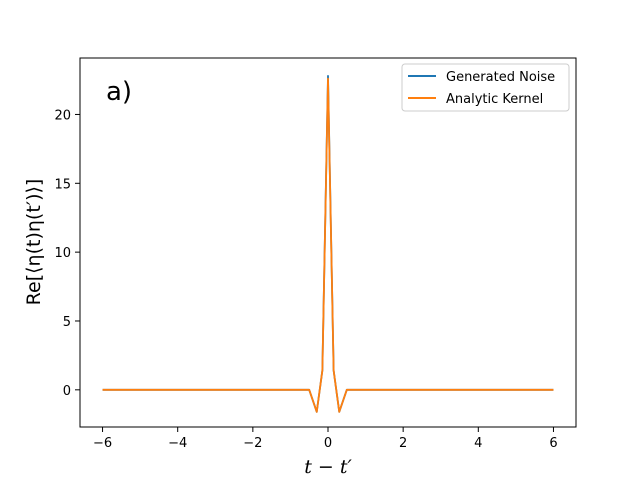 Image resolution: width=640 pixels, height=480 pixels. What do you see at coordinates (62, 115) in the screenshot?
I see `y-tick-label: 20` at bounding box center [62, 115].